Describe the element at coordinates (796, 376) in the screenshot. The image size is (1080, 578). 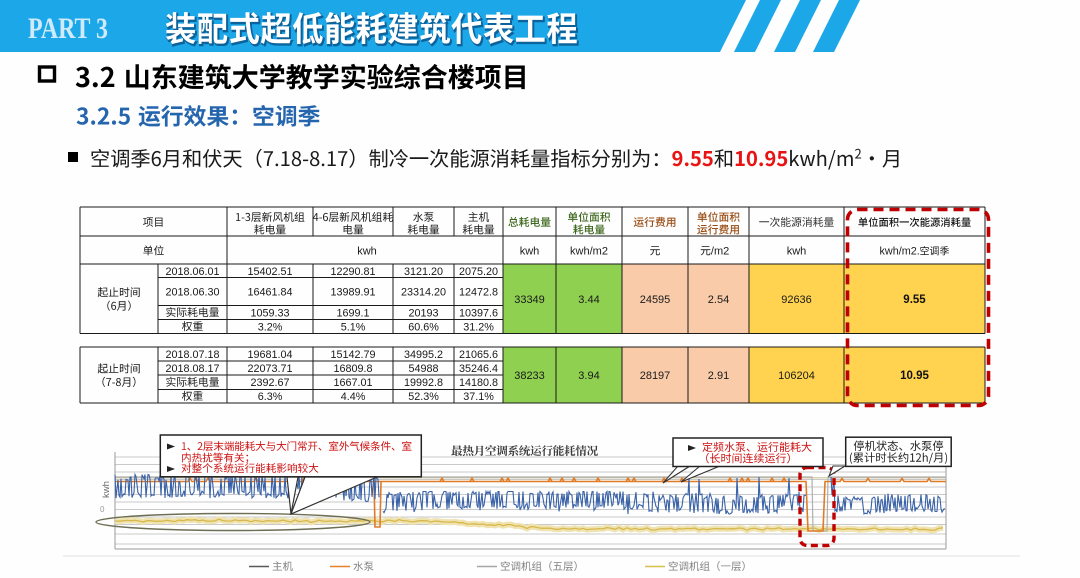
I see `svg-text: 106204` at that location.